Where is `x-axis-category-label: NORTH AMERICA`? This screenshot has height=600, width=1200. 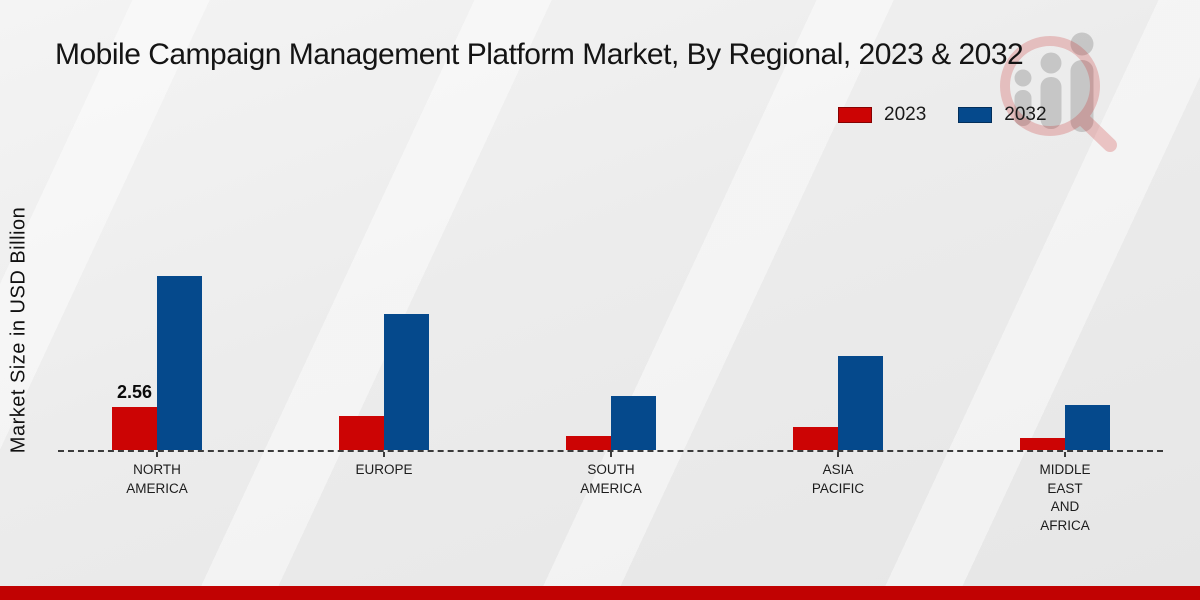 x-axis-category-label: NORTH AMERICA is located at coordinates (157, 479).